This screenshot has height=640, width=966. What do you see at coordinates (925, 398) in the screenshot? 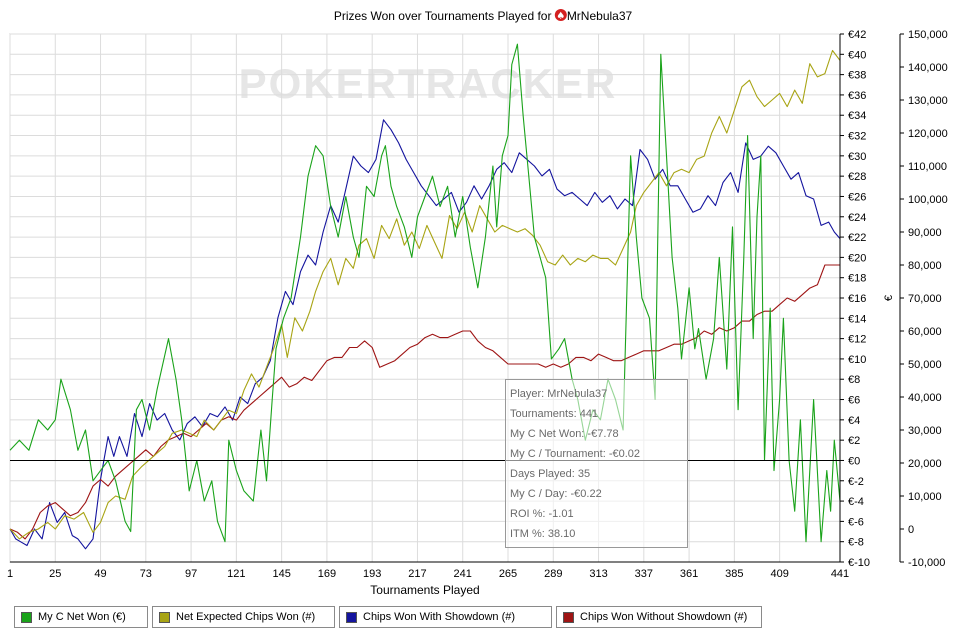
I see `y-right-tick-label: 40,000` at bounding box center [925, 398].